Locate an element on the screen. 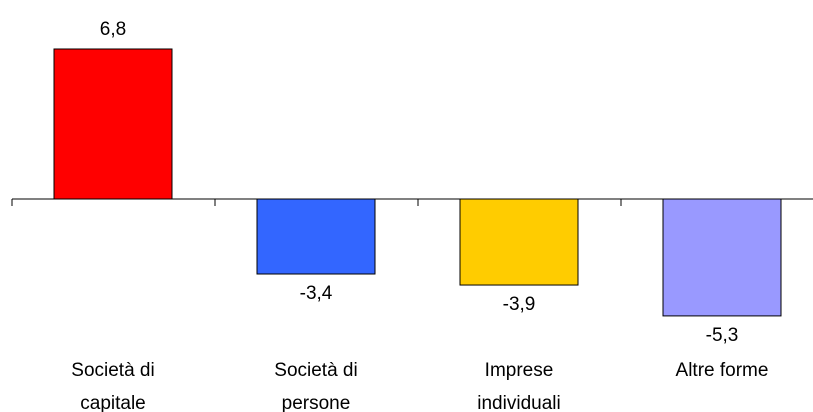  data-label: -3,9 is located at coordinates (519, 304).